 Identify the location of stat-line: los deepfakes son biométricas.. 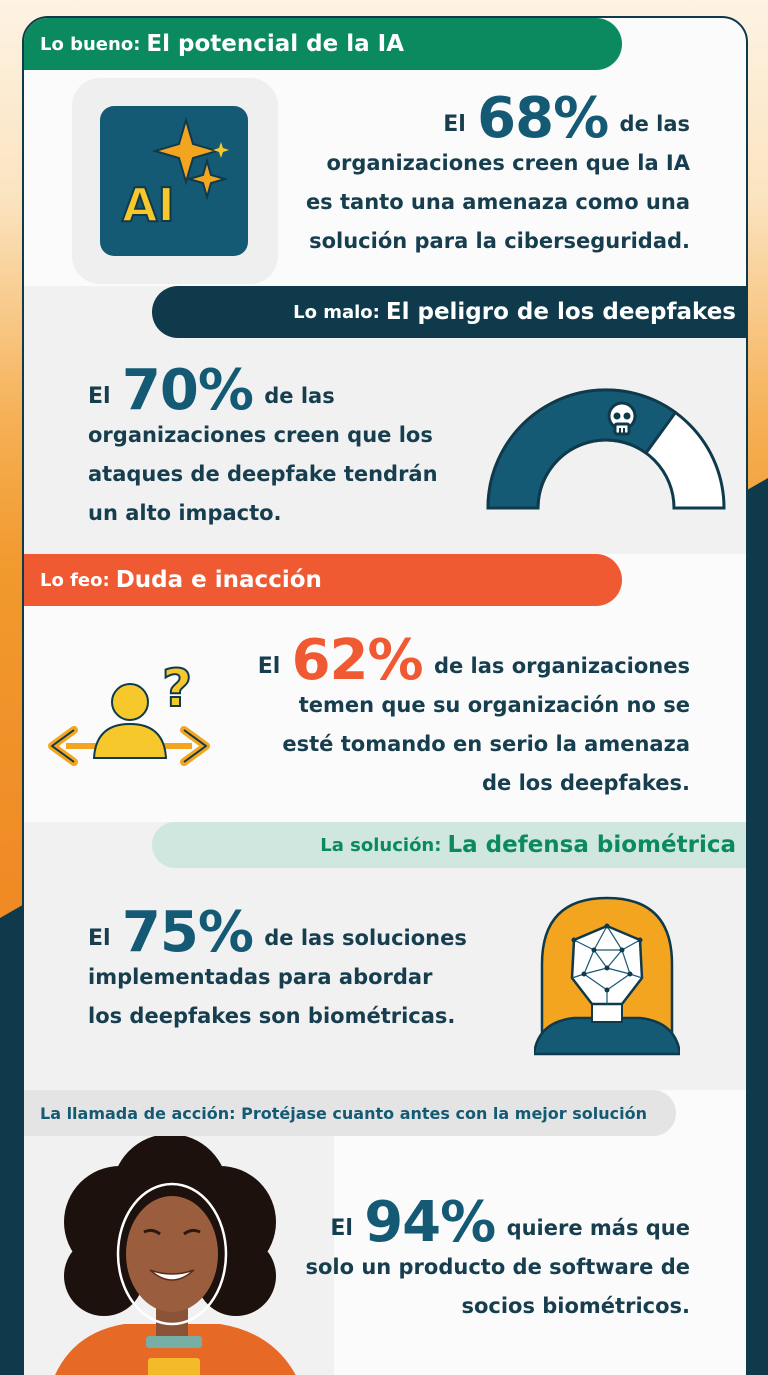
(272, 1016).